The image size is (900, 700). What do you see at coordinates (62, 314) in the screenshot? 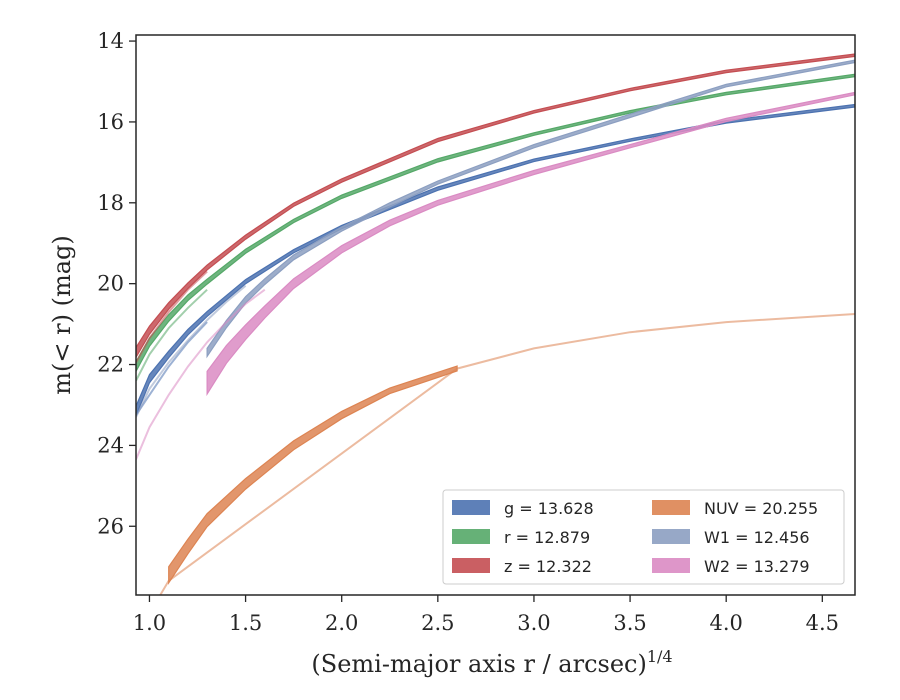
I see `y-axis-title: m(< r) (mag)` at bounding box center [62, 314].